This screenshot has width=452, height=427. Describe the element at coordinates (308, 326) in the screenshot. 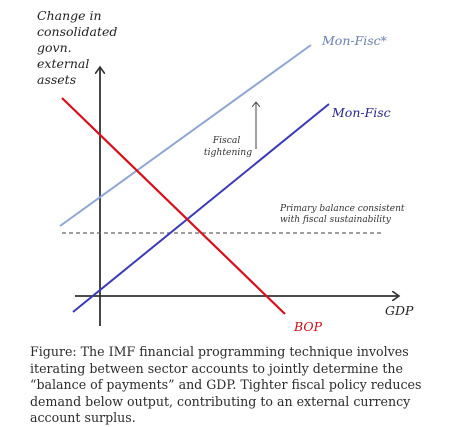

I see `bop-label: BOP` at that location.